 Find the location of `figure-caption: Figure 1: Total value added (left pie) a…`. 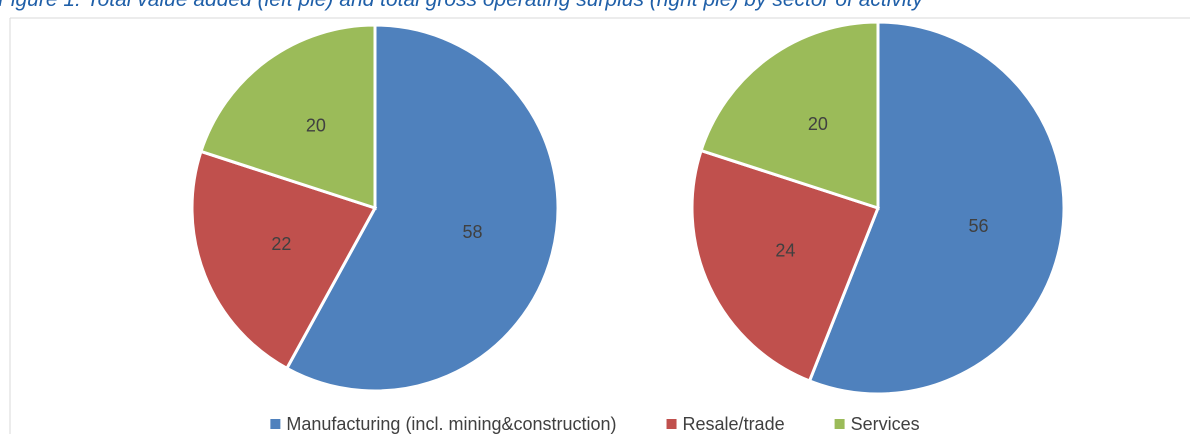

figure-caption: Figure 1: Total value added (left pie) a… is located at coordinates (461, 6).